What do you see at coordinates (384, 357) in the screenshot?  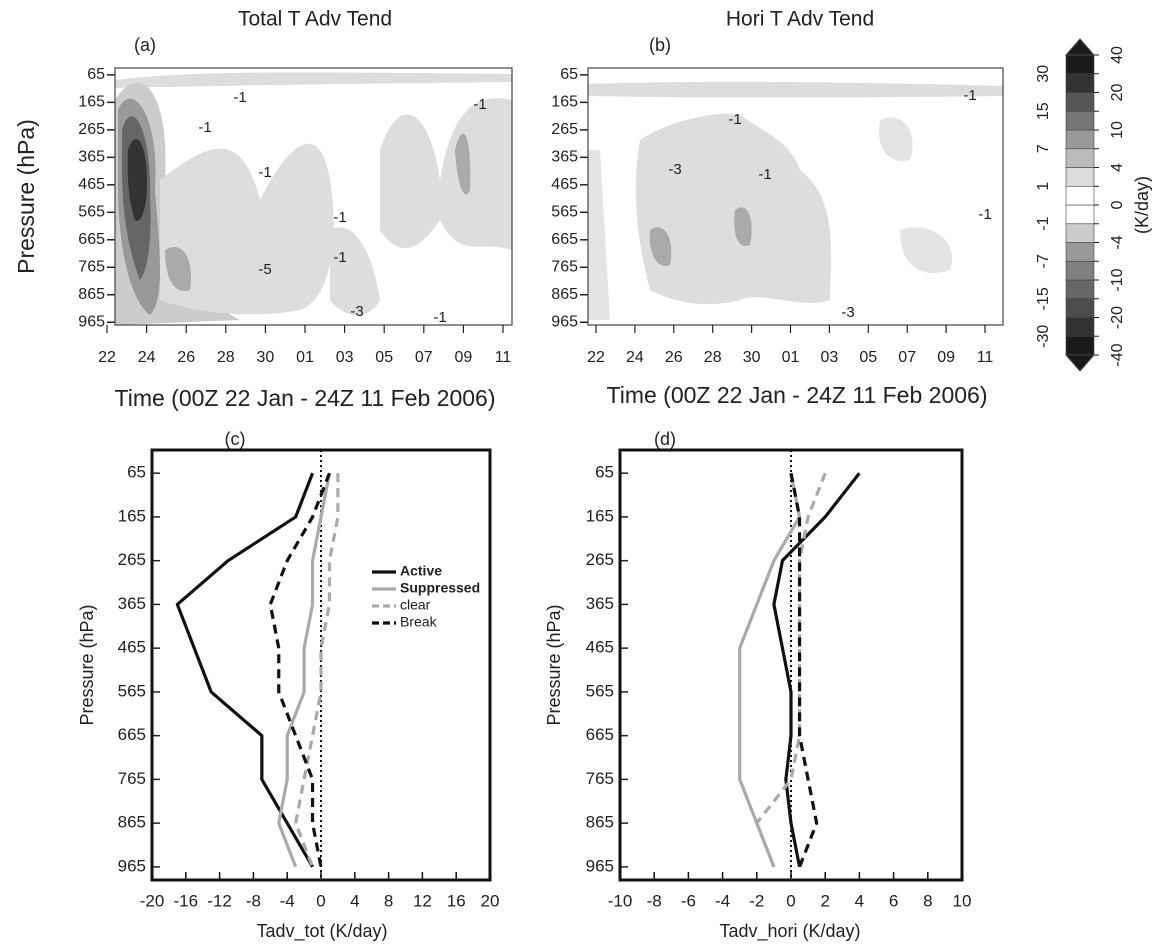 I see `x-tick-label: 05` at bounding box center [384, 357].